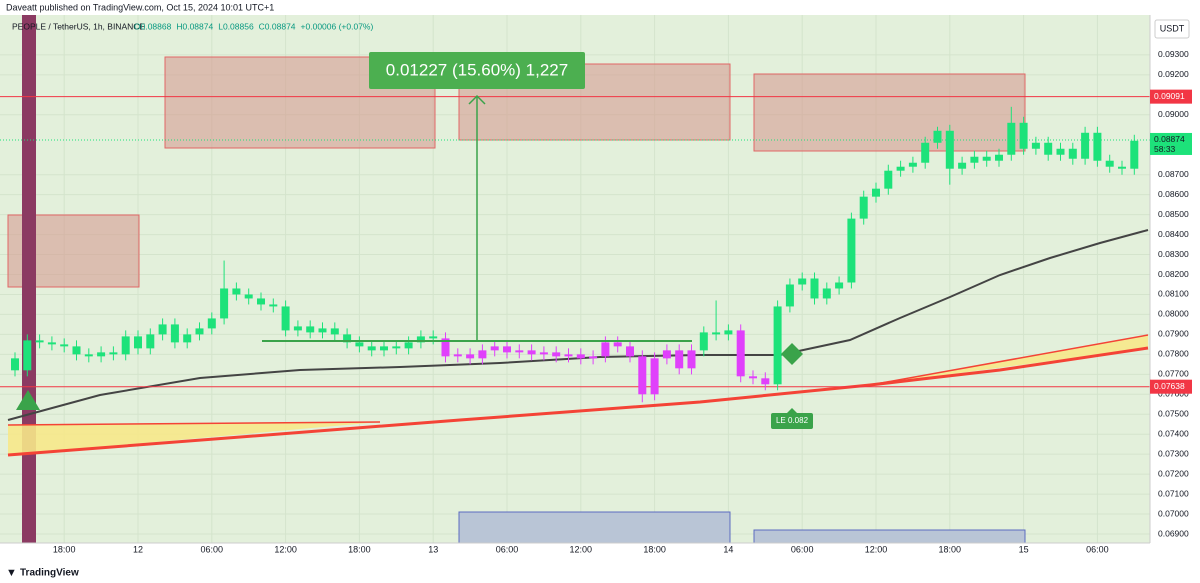  Describe the element at coordinates (433, 549) in the screenshot. I see `x-tick-label: 13` at that location.